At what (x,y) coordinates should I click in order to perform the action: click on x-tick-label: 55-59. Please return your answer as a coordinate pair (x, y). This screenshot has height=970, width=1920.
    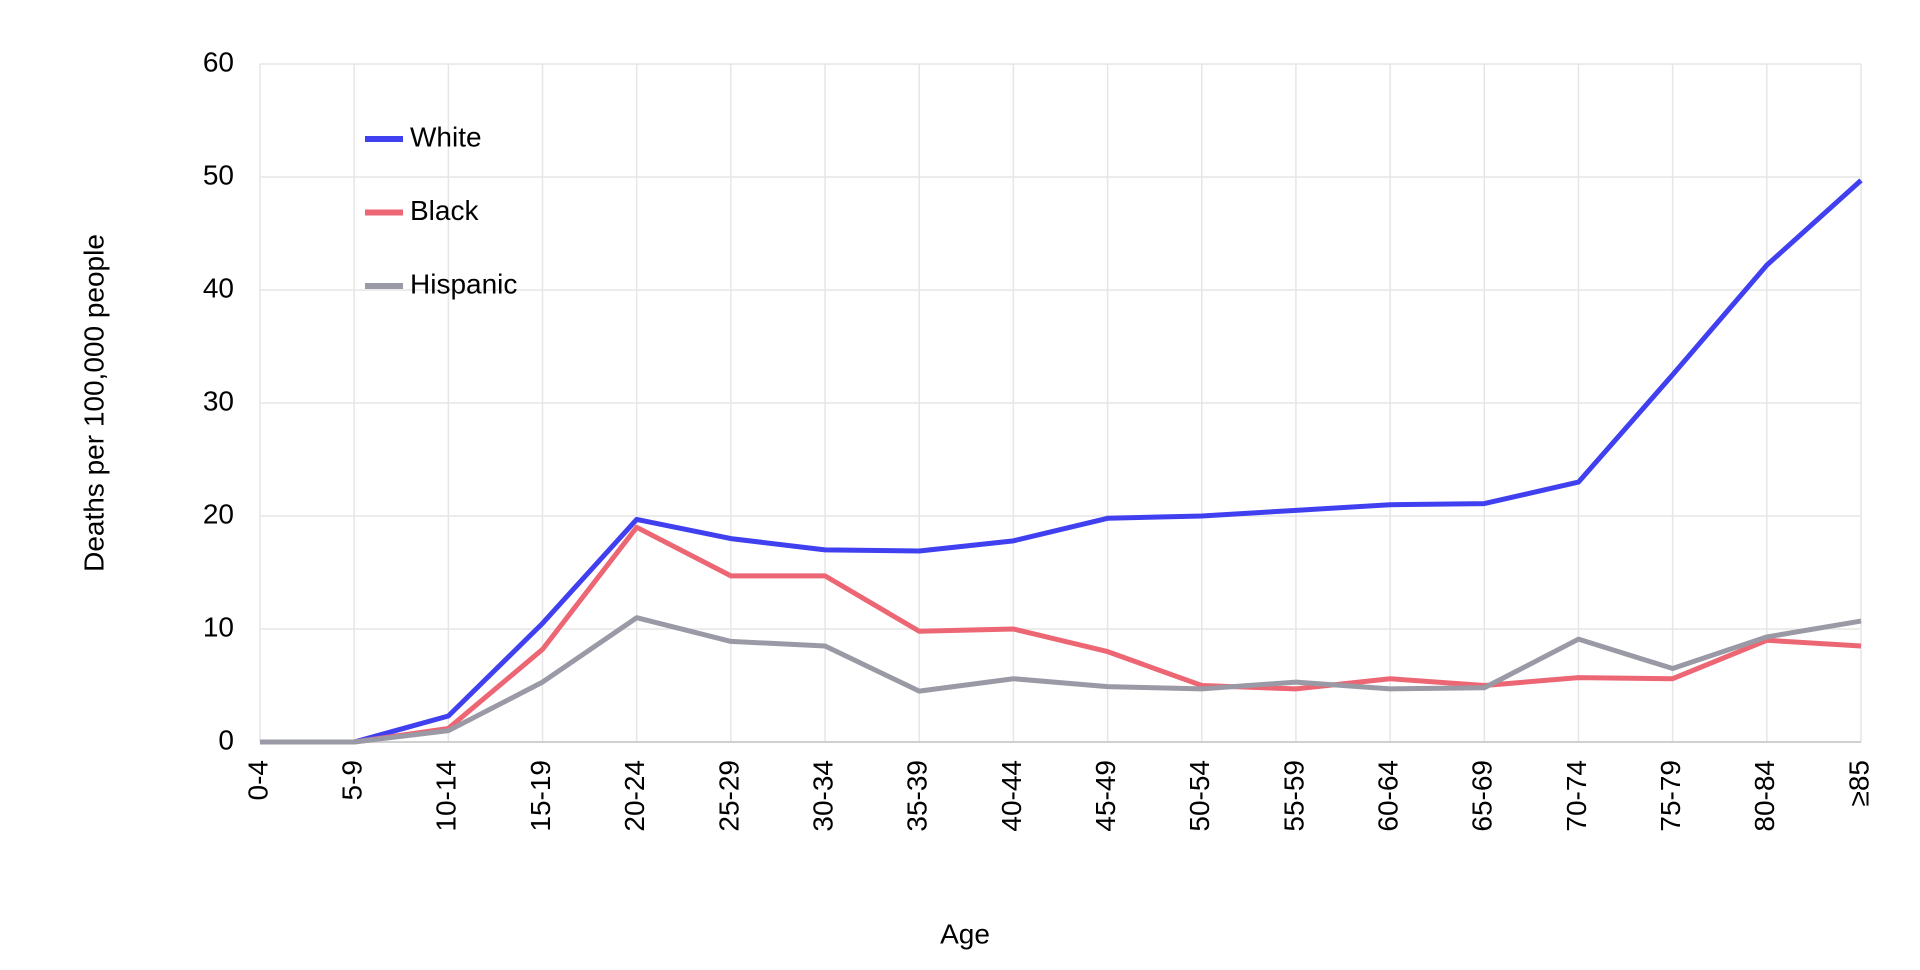
    Looking at the image, I should click on (1293, 796).